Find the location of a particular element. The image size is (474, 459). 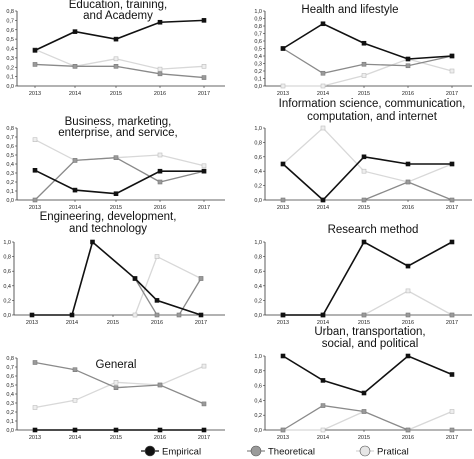

chart-title: social, and political is located at coordinates (370, 344).